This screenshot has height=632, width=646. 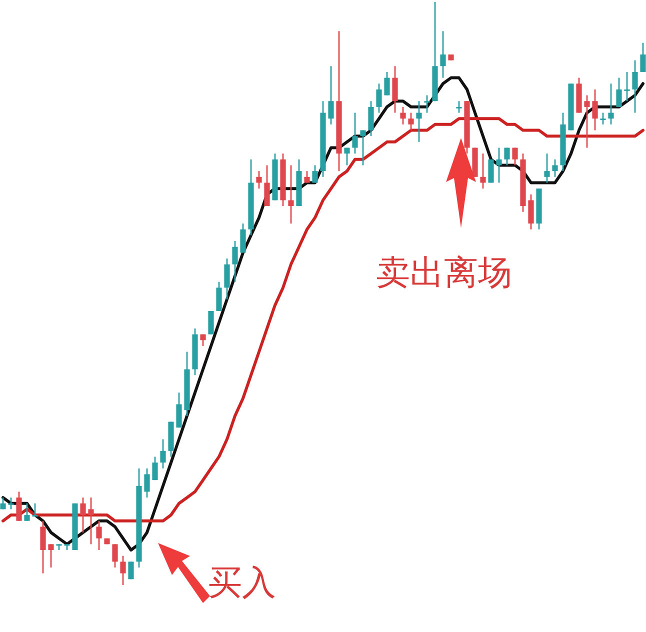 What do you see at coordinates (242, 583) in the screenshot?
I see `annotation: 买入` at bounding box center [242, 583].